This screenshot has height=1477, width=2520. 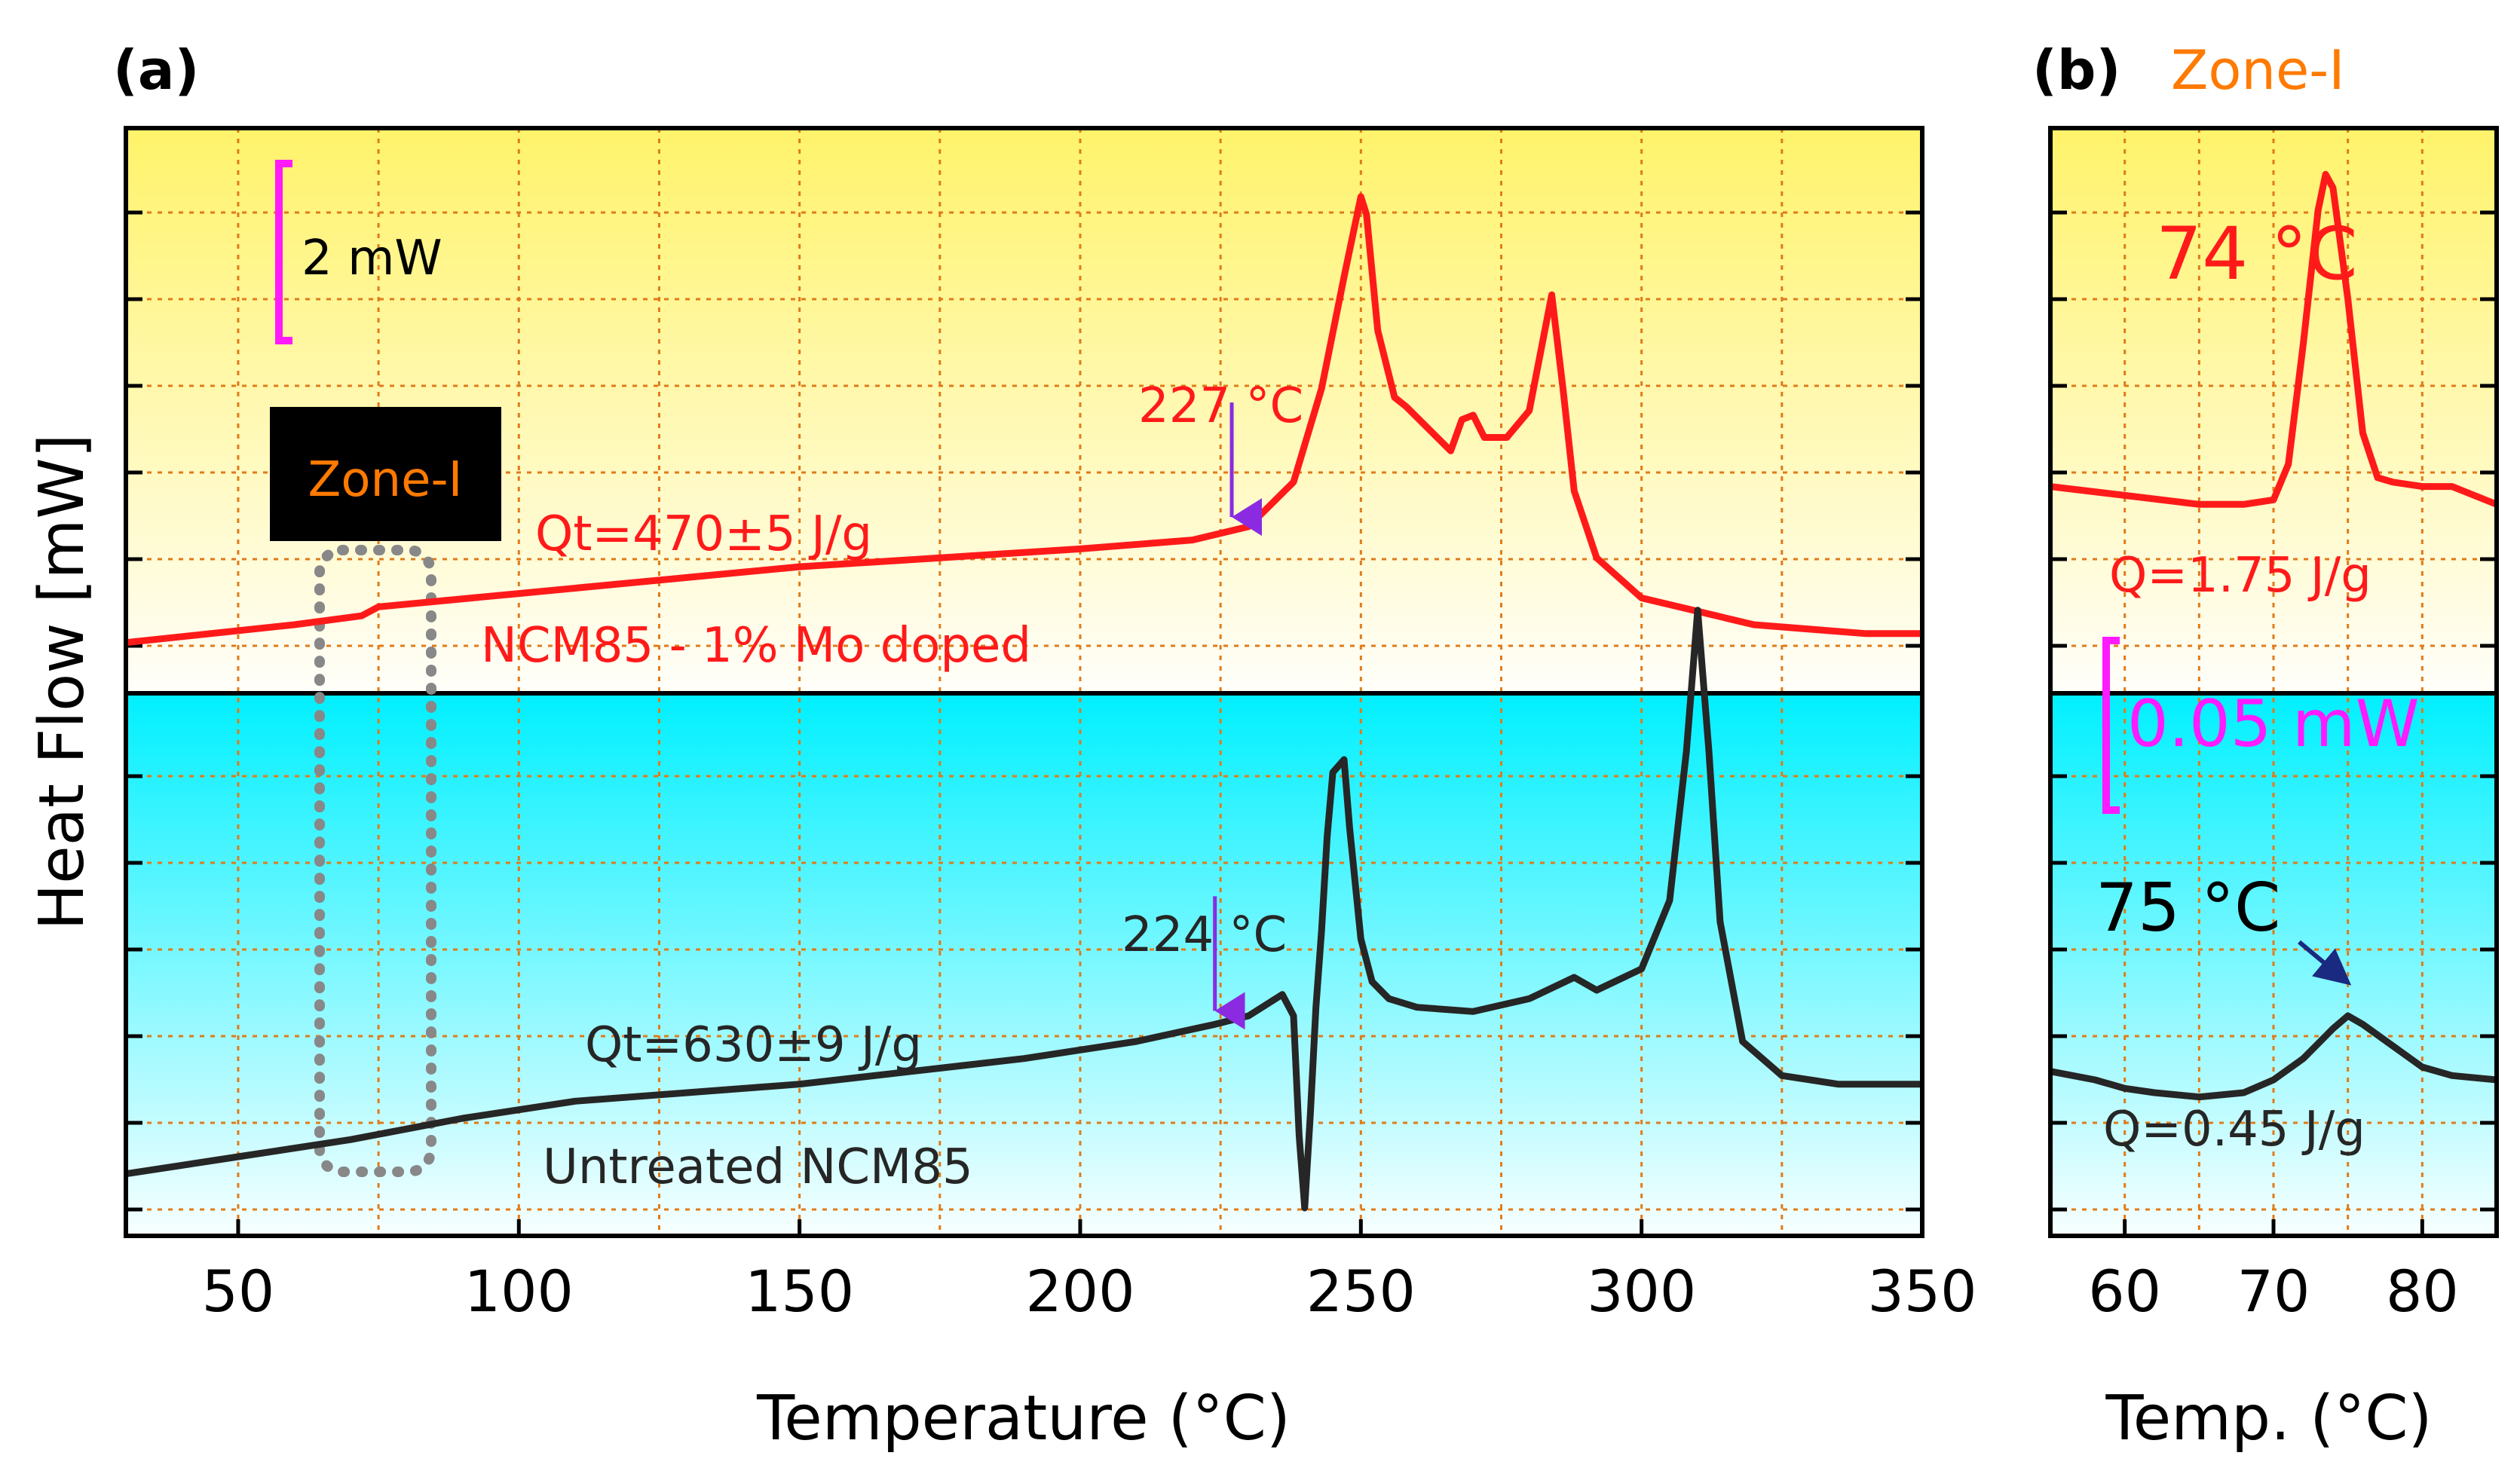 I want to click on onset-label-mo-doped: 227 °C, so click(x=1220, y=406).